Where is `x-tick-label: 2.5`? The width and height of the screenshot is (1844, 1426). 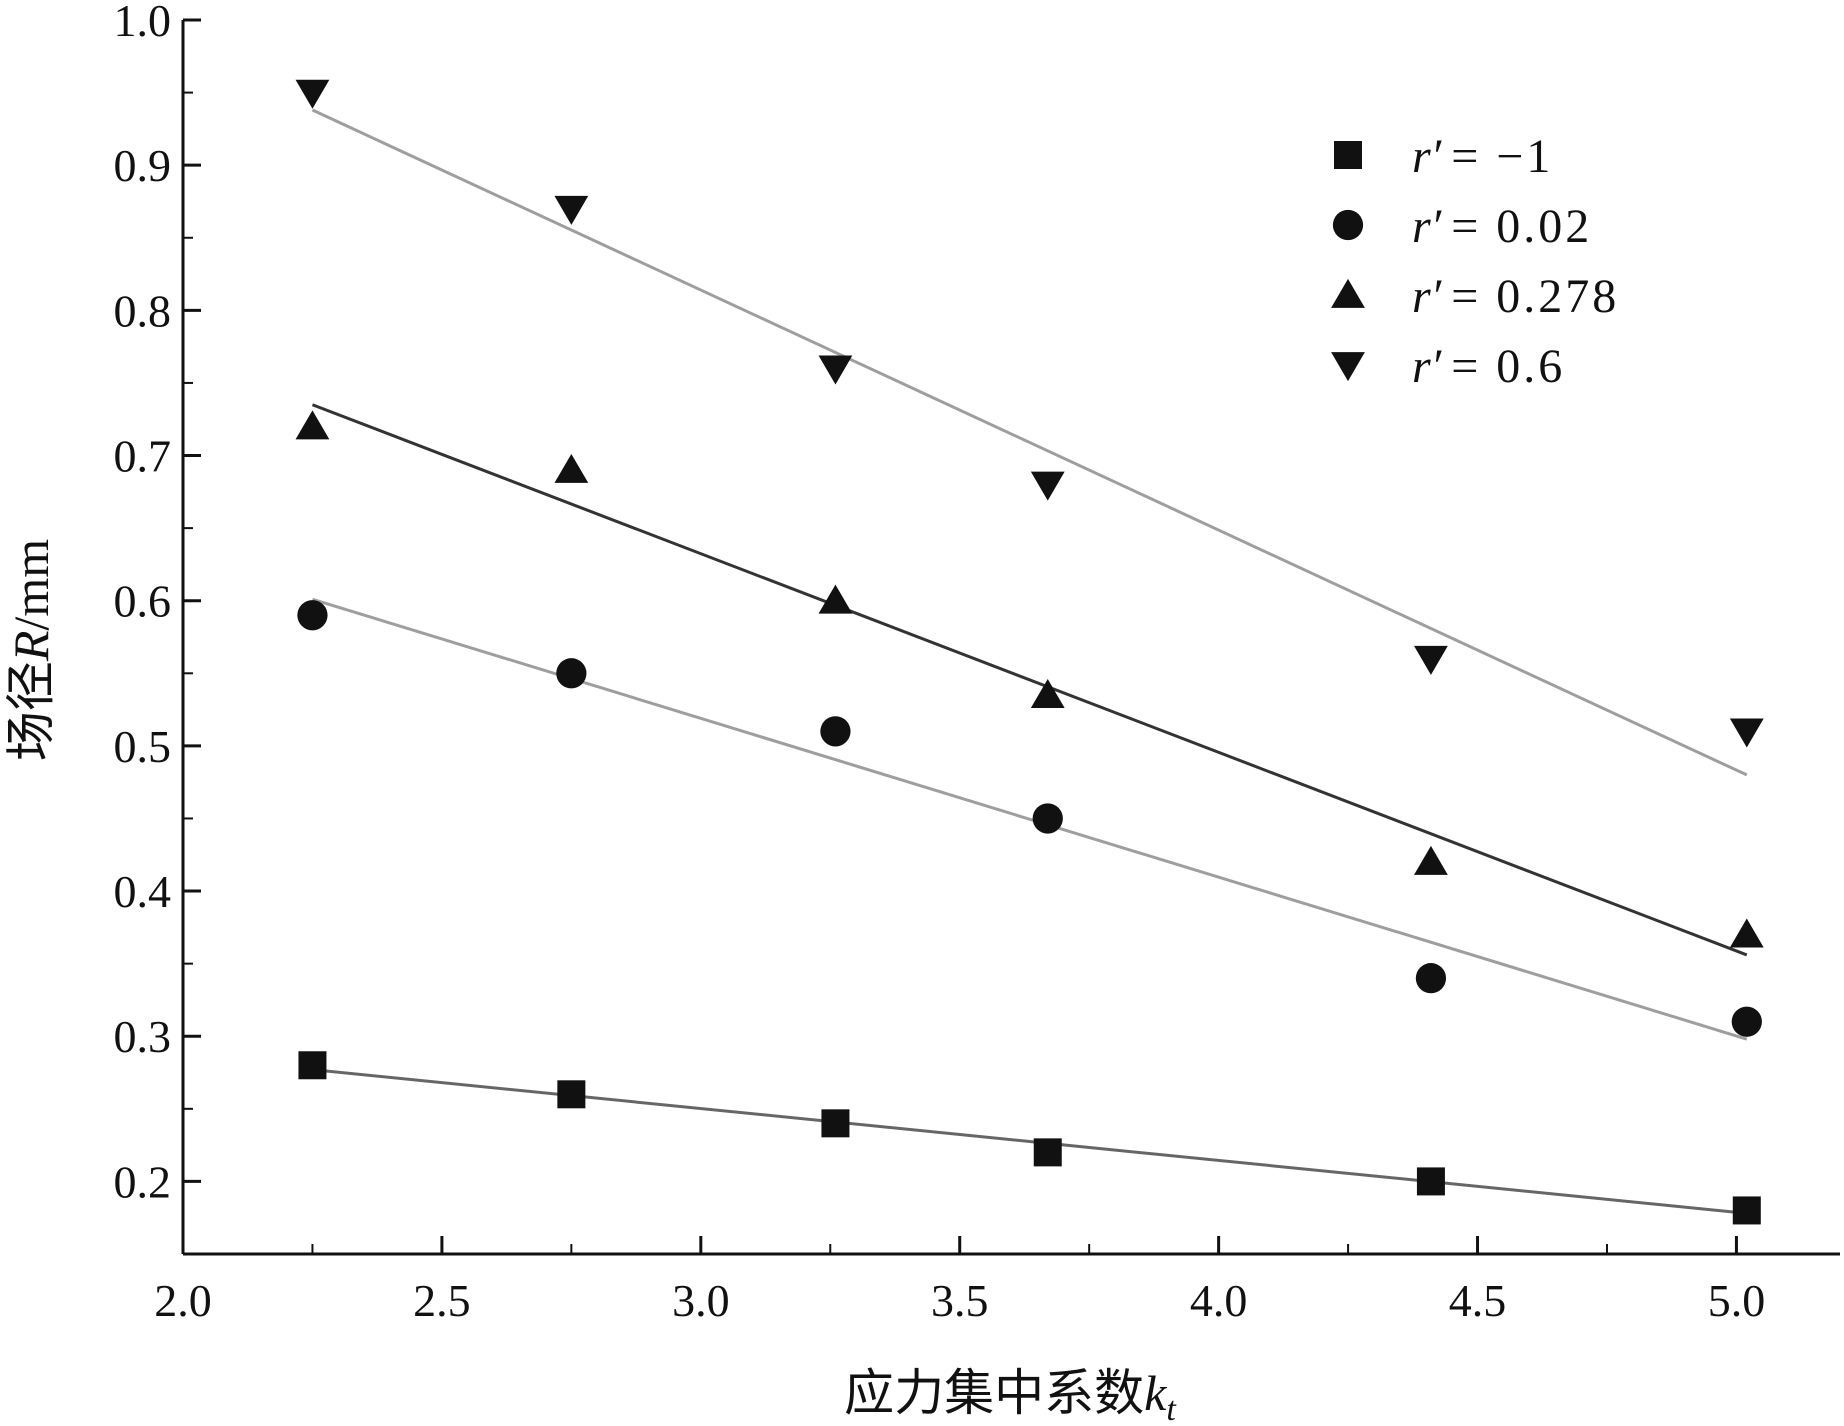 x-tick-label: 2.5 is located at coordinates (442, 1300).